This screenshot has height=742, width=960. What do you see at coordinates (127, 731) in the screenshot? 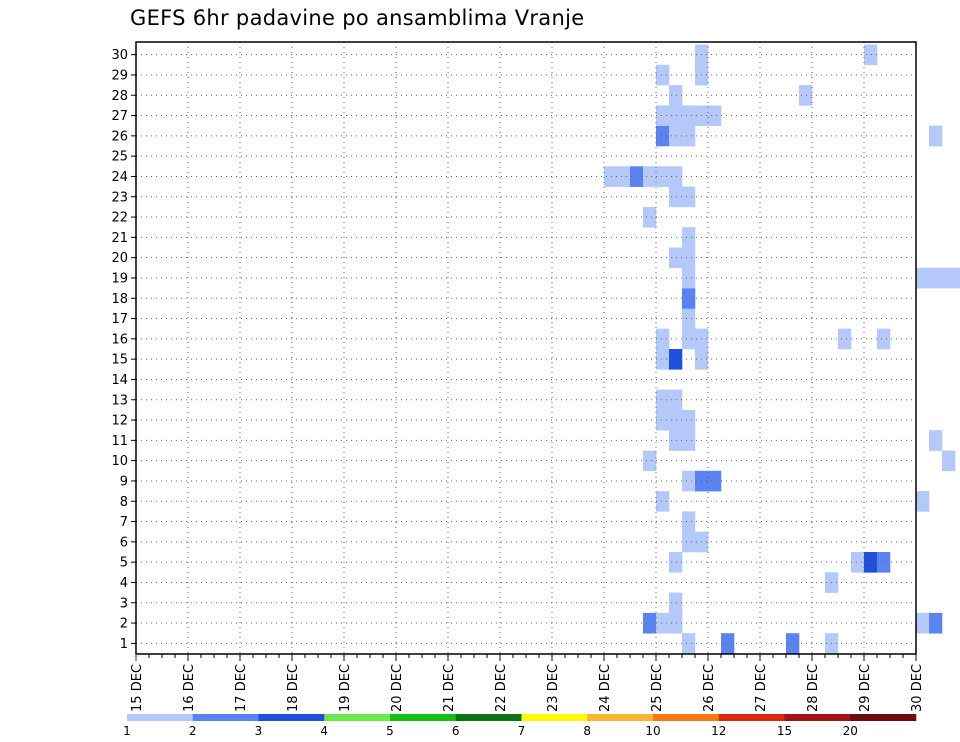
I see `legend-label: 1` at bounding box center [127, 731].